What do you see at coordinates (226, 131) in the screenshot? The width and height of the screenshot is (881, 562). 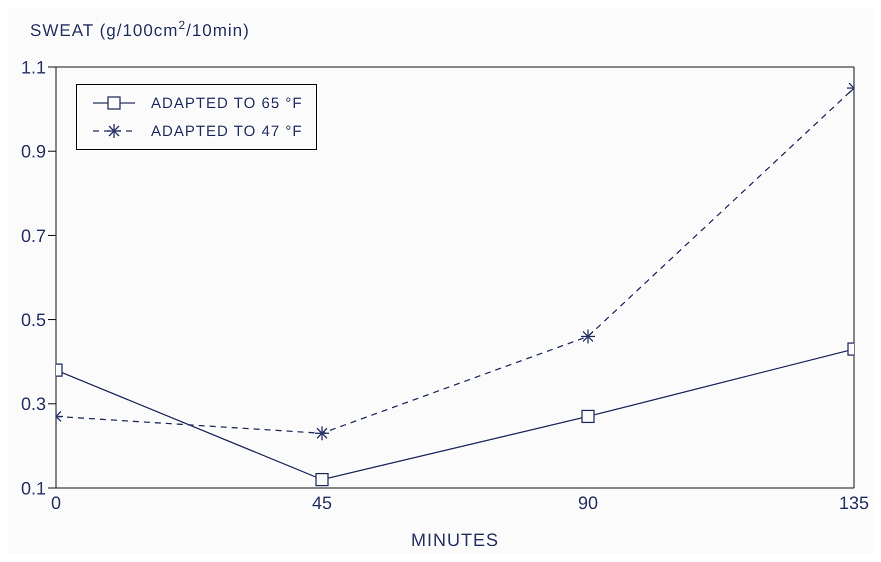 I see `legend-label: ADAPTED TO 47 °F` at bounding box center [226, 131].